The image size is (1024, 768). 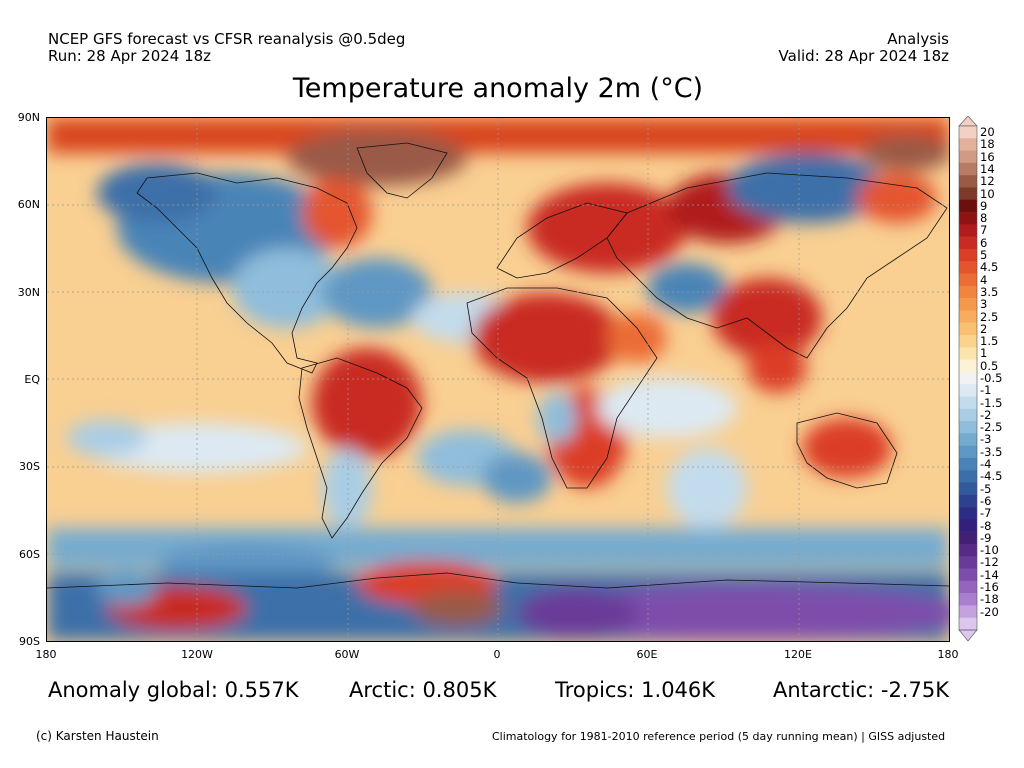 What do you see at coordinates (989, 550) in the screenshot?
I see `colorbar-tick-label: -10` at bounding box center [989, 550].